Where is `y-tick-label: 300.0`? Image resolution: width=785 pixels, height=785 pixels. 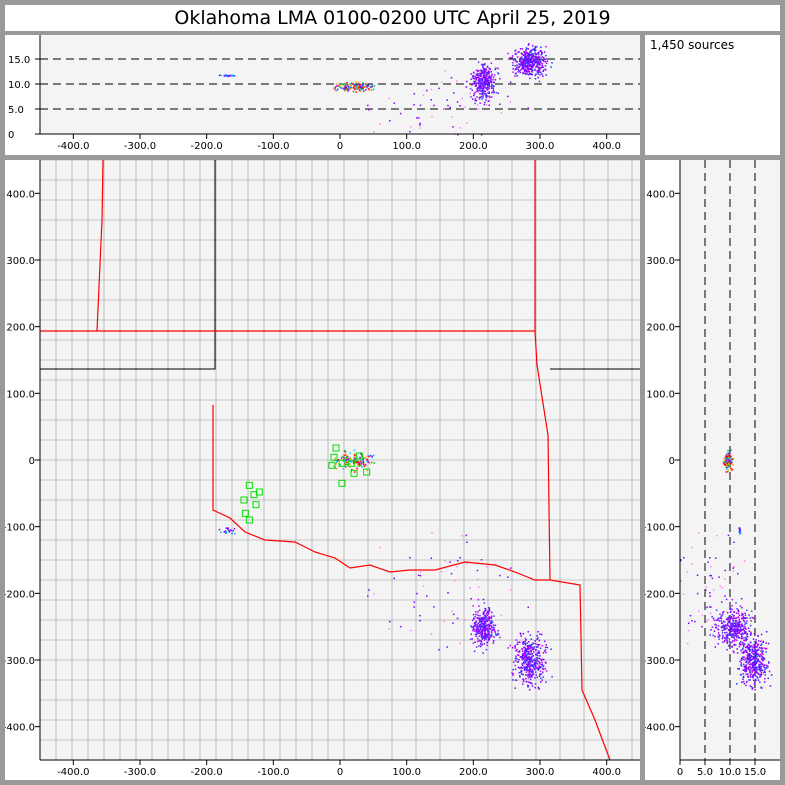
y-tick-label: 300.0 is located at coordinates (660, 261).